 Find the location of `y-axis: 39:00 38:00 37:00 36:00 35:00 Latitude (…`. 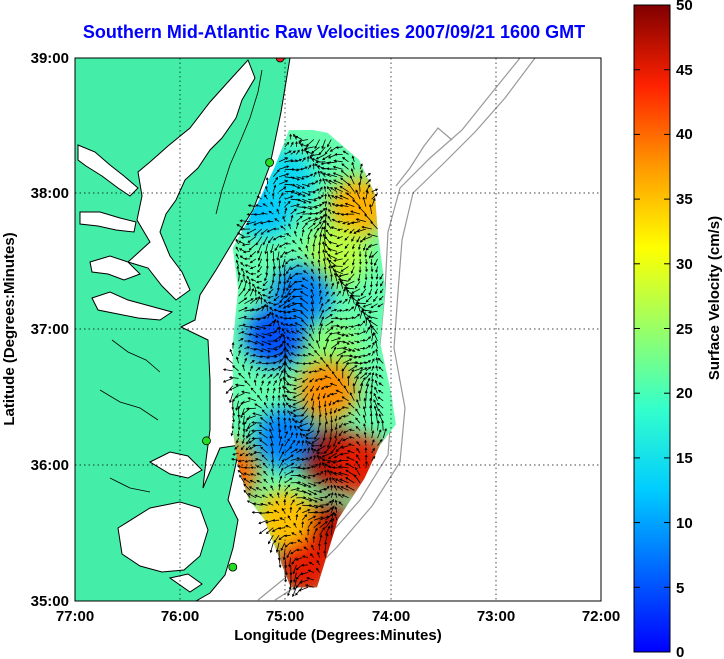

y-axis: 39:00 38:00 37:00 36:00 35:00 Latitude (… is located at coordinates (35, 330).